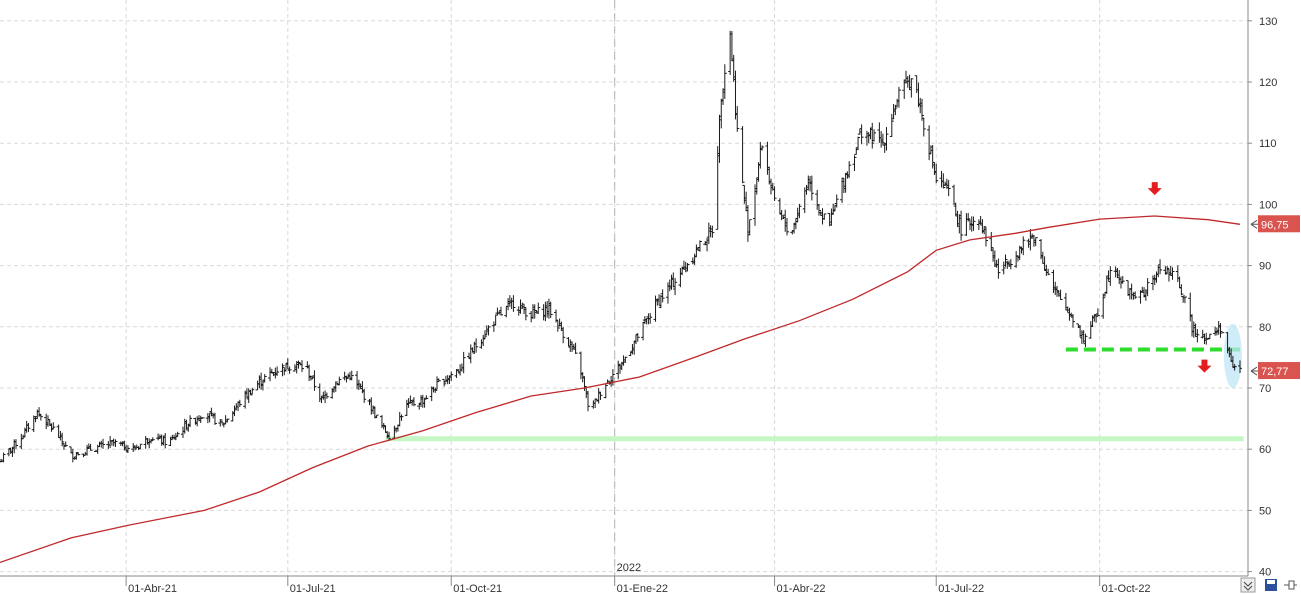 The image size is (1301, 595). Describe the element at coordinates (1279, 224) in the screenshot. I see `ma-value-badge-box` at that location.